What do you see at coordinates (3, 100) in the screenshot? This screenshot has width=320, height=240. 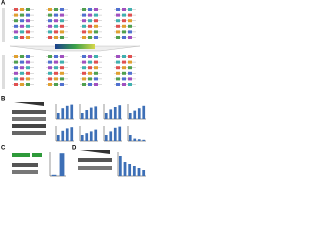 I see `panel-label: B` at bounding box center [3, 100].